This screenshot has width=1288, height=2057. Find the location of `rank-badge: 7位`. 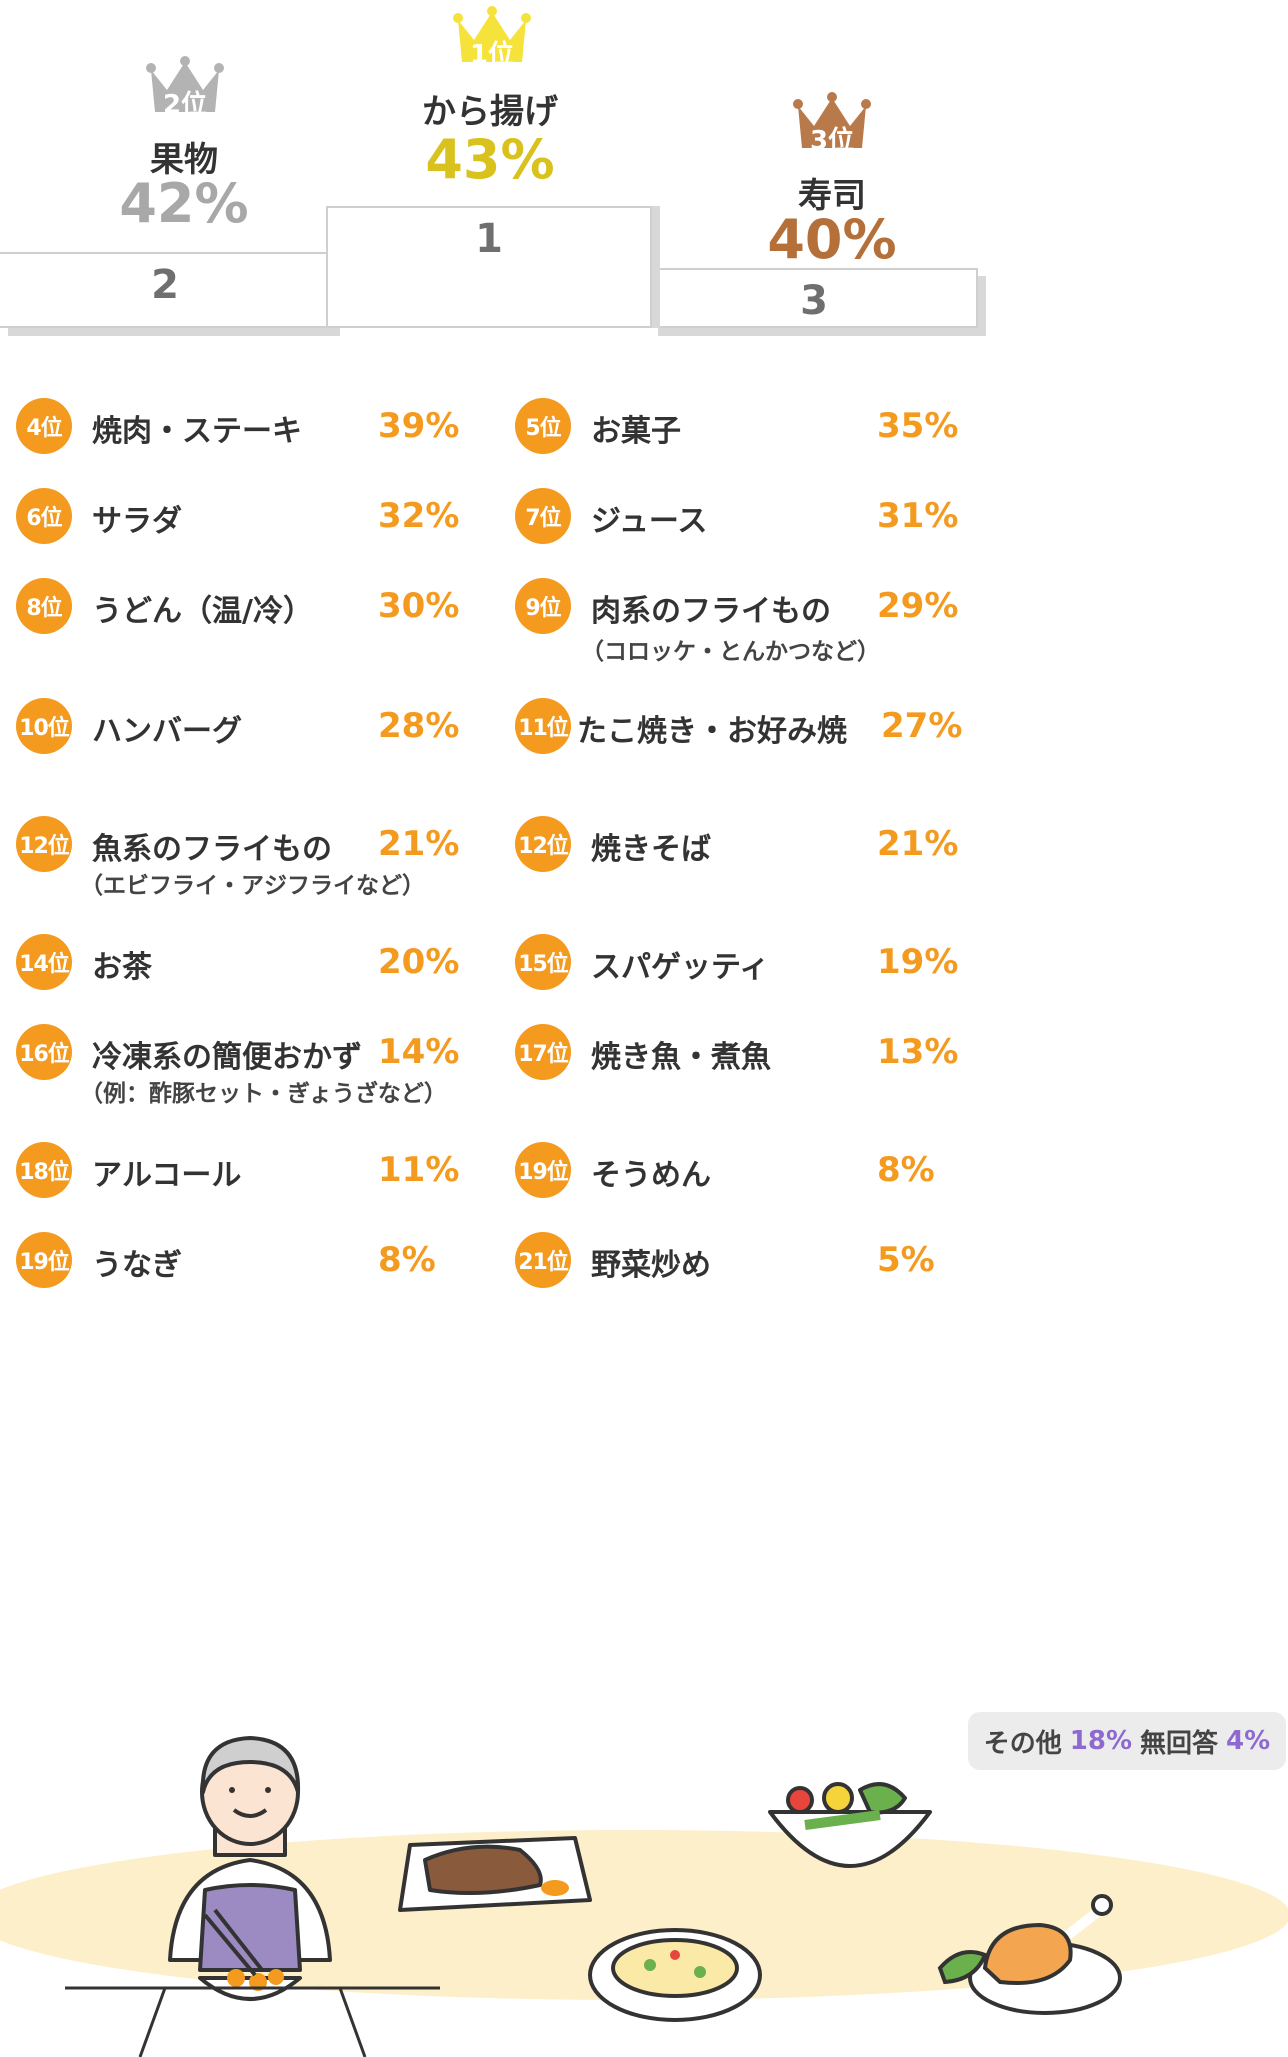

rank-badge: 7位 is located at coordinates (543, 516).